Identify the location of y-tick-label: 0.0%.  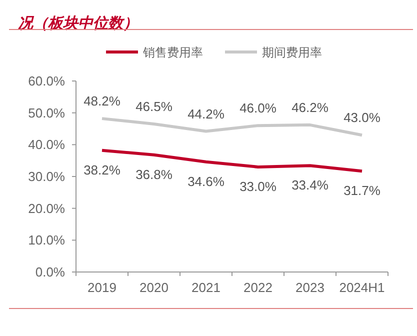
(50, 272).